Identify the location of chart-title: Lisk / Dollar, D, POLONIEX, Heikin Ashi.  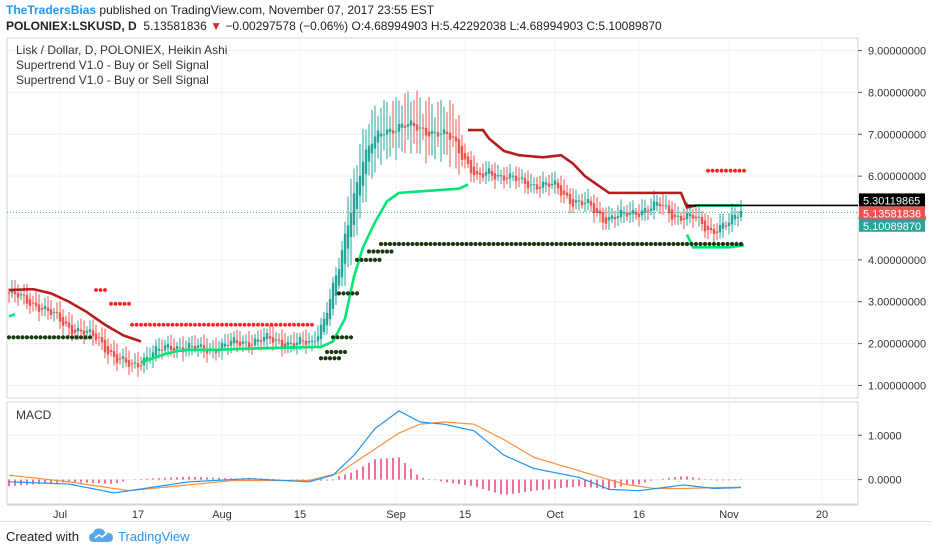
(122, 50).